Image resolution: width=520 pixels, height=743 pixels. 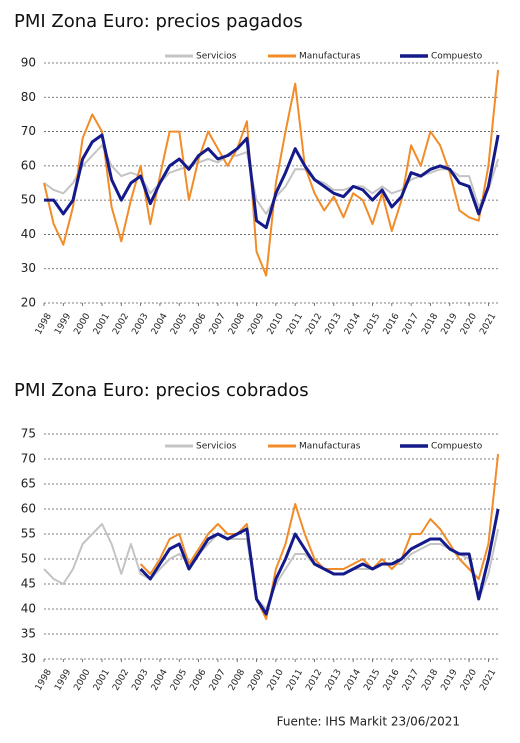 I want to click on y-tick-label: 65, so click(x=28, y=484).